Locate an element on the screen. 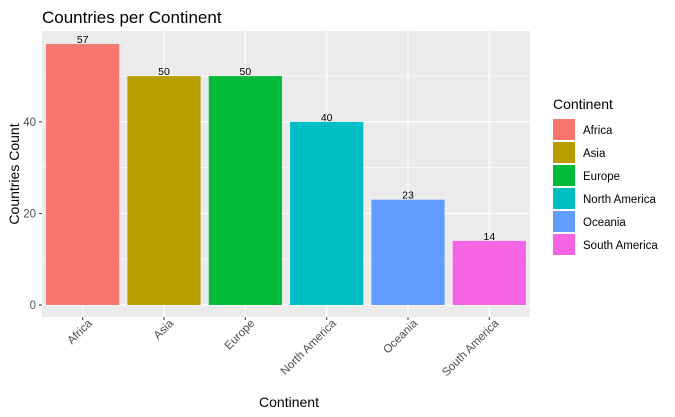 The image size is (675, 417). bar-asia is located at coordinates (164, 190).